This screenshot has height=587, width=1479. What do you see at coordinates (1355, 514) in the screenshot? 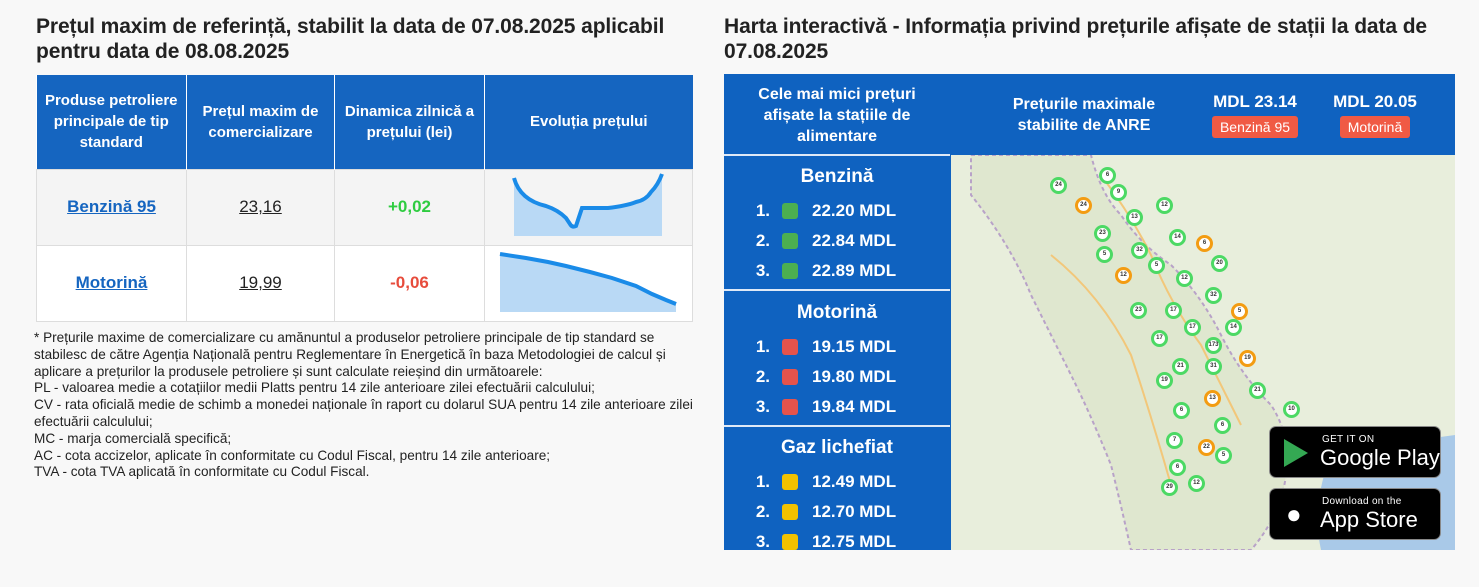
I see `app-store-button: ● Download on the App Store` at bounding box center [1355, 514].